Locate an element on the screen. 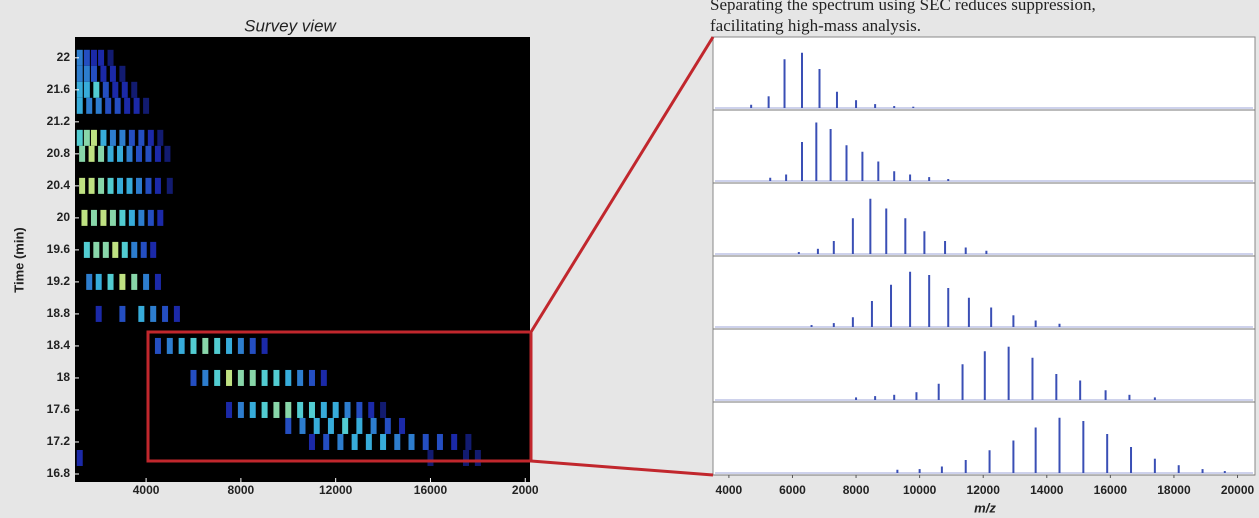 The image size is (1259, 518). x-tick-label: 2000 is located at coordinates (525, 490).